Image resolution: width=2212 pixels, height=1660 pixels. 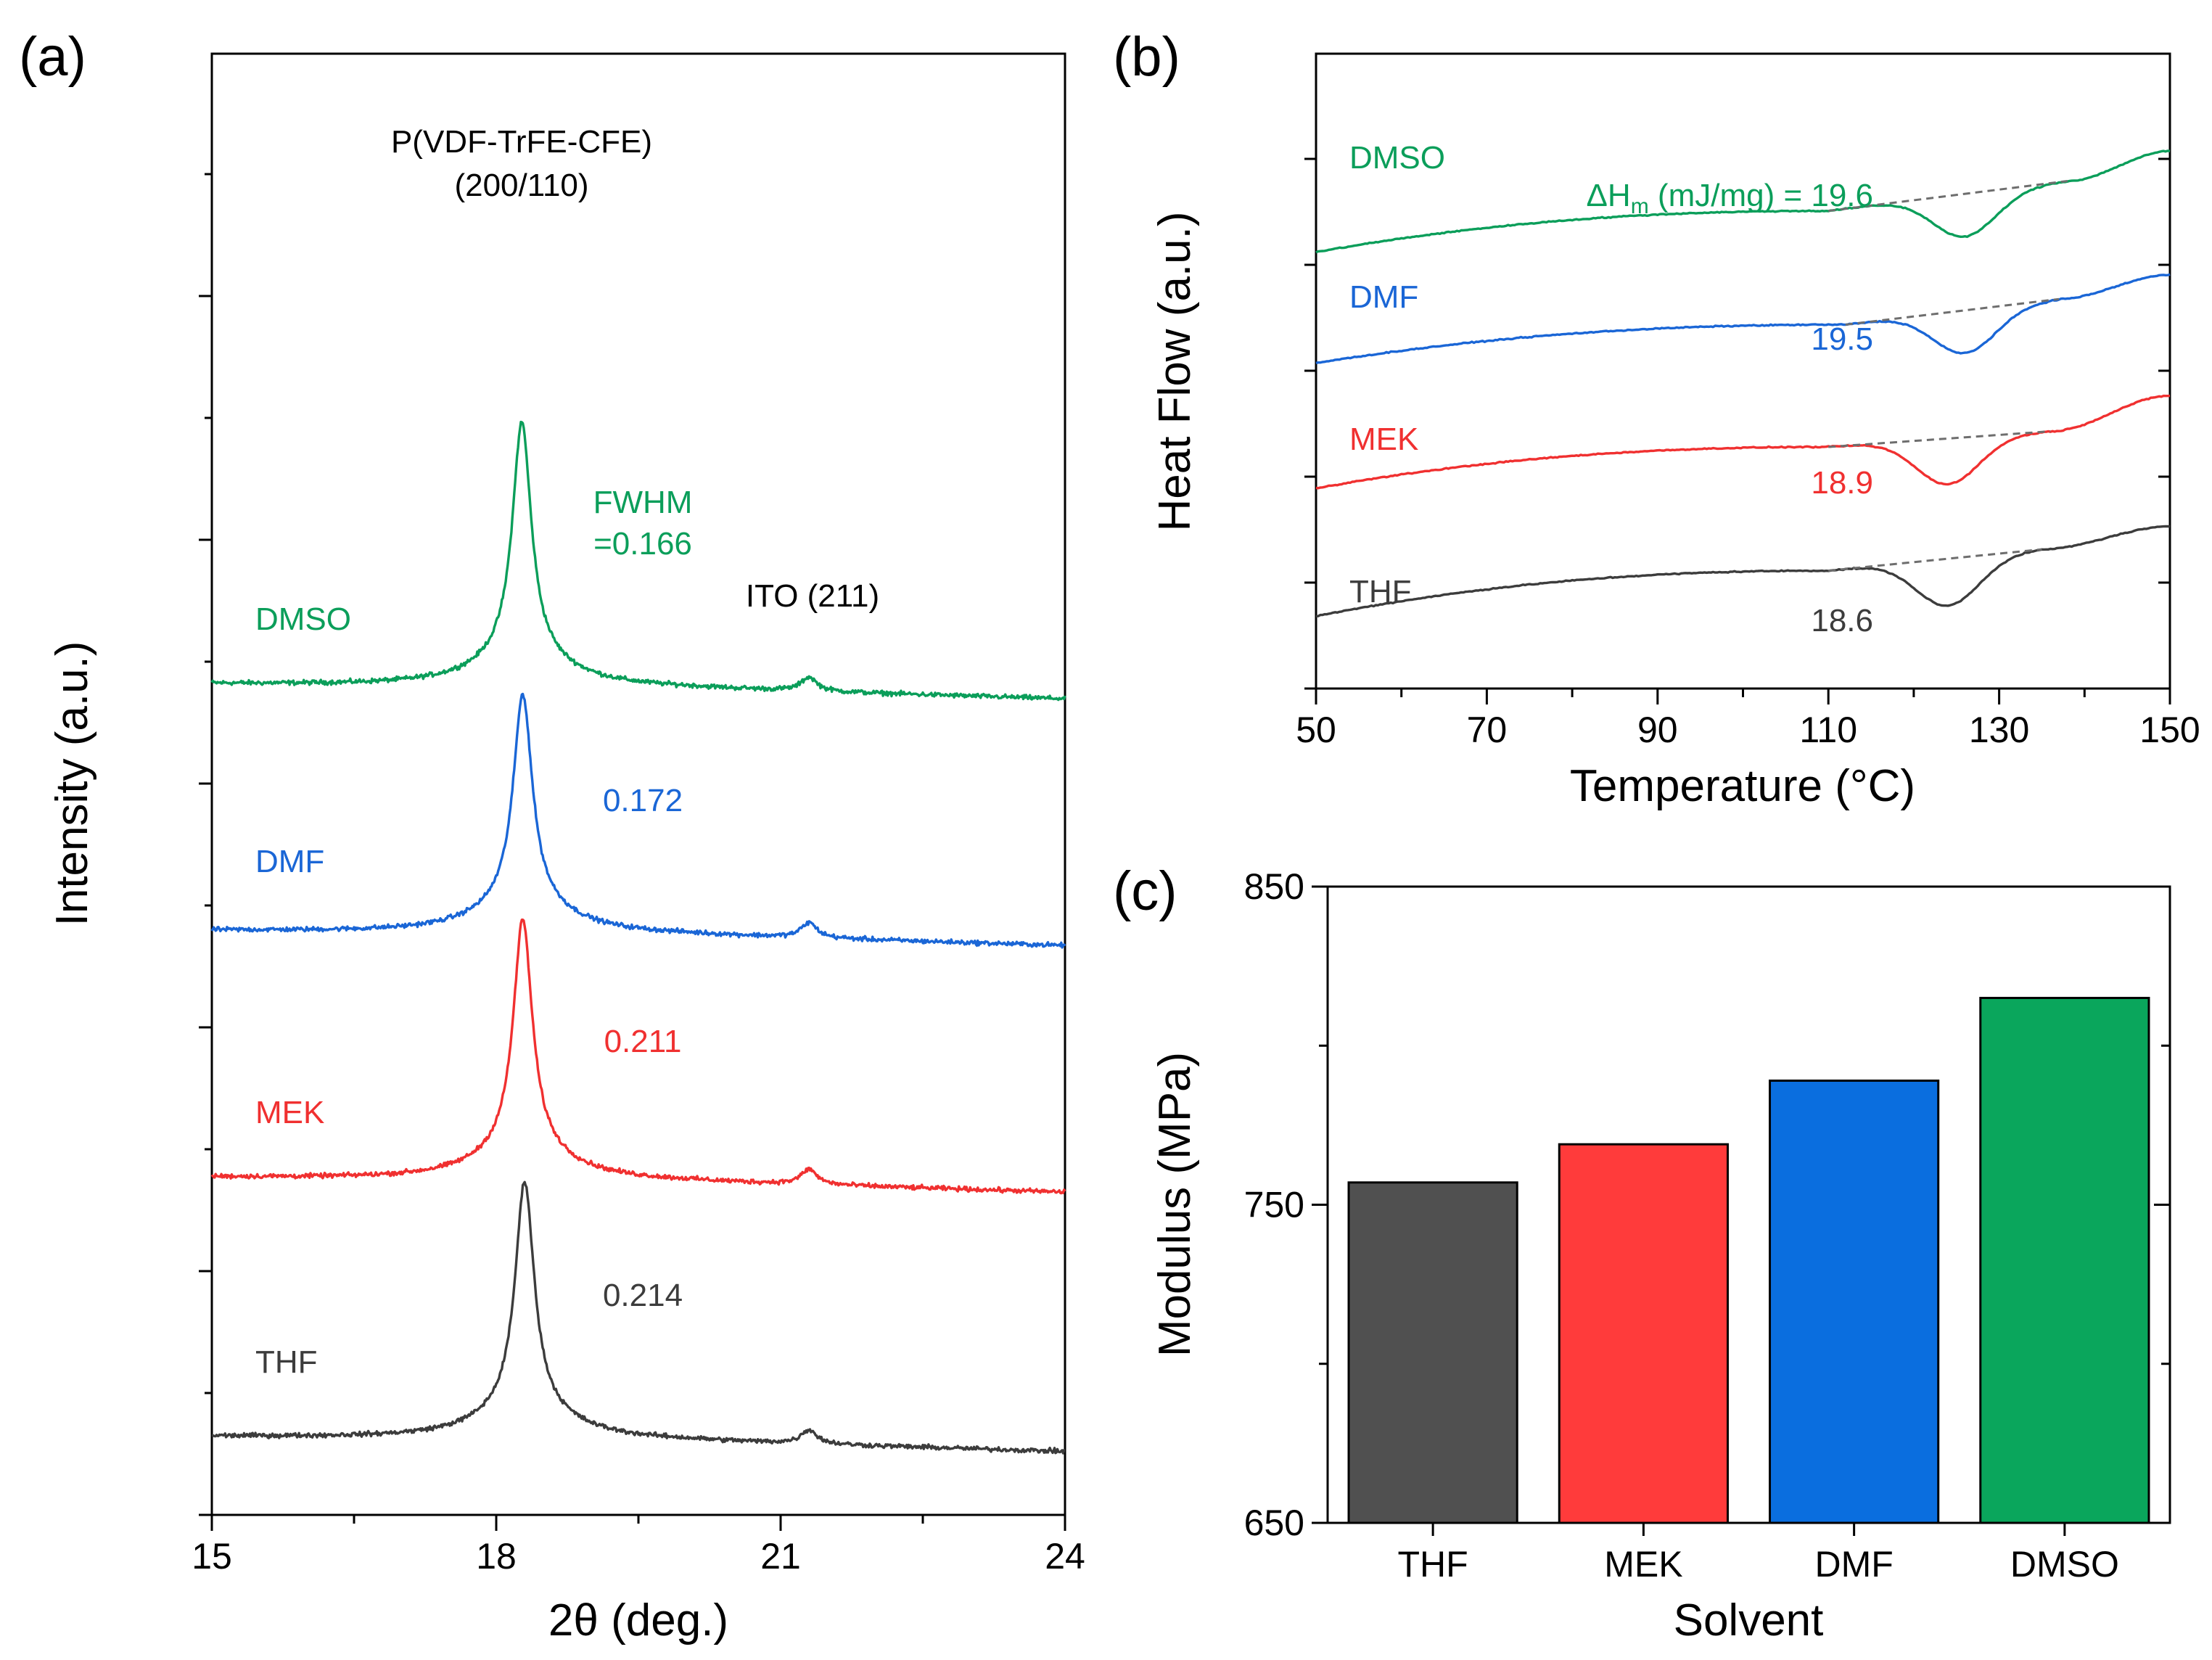 I want to click on a-series-dmf, so click(x=638, y=820).